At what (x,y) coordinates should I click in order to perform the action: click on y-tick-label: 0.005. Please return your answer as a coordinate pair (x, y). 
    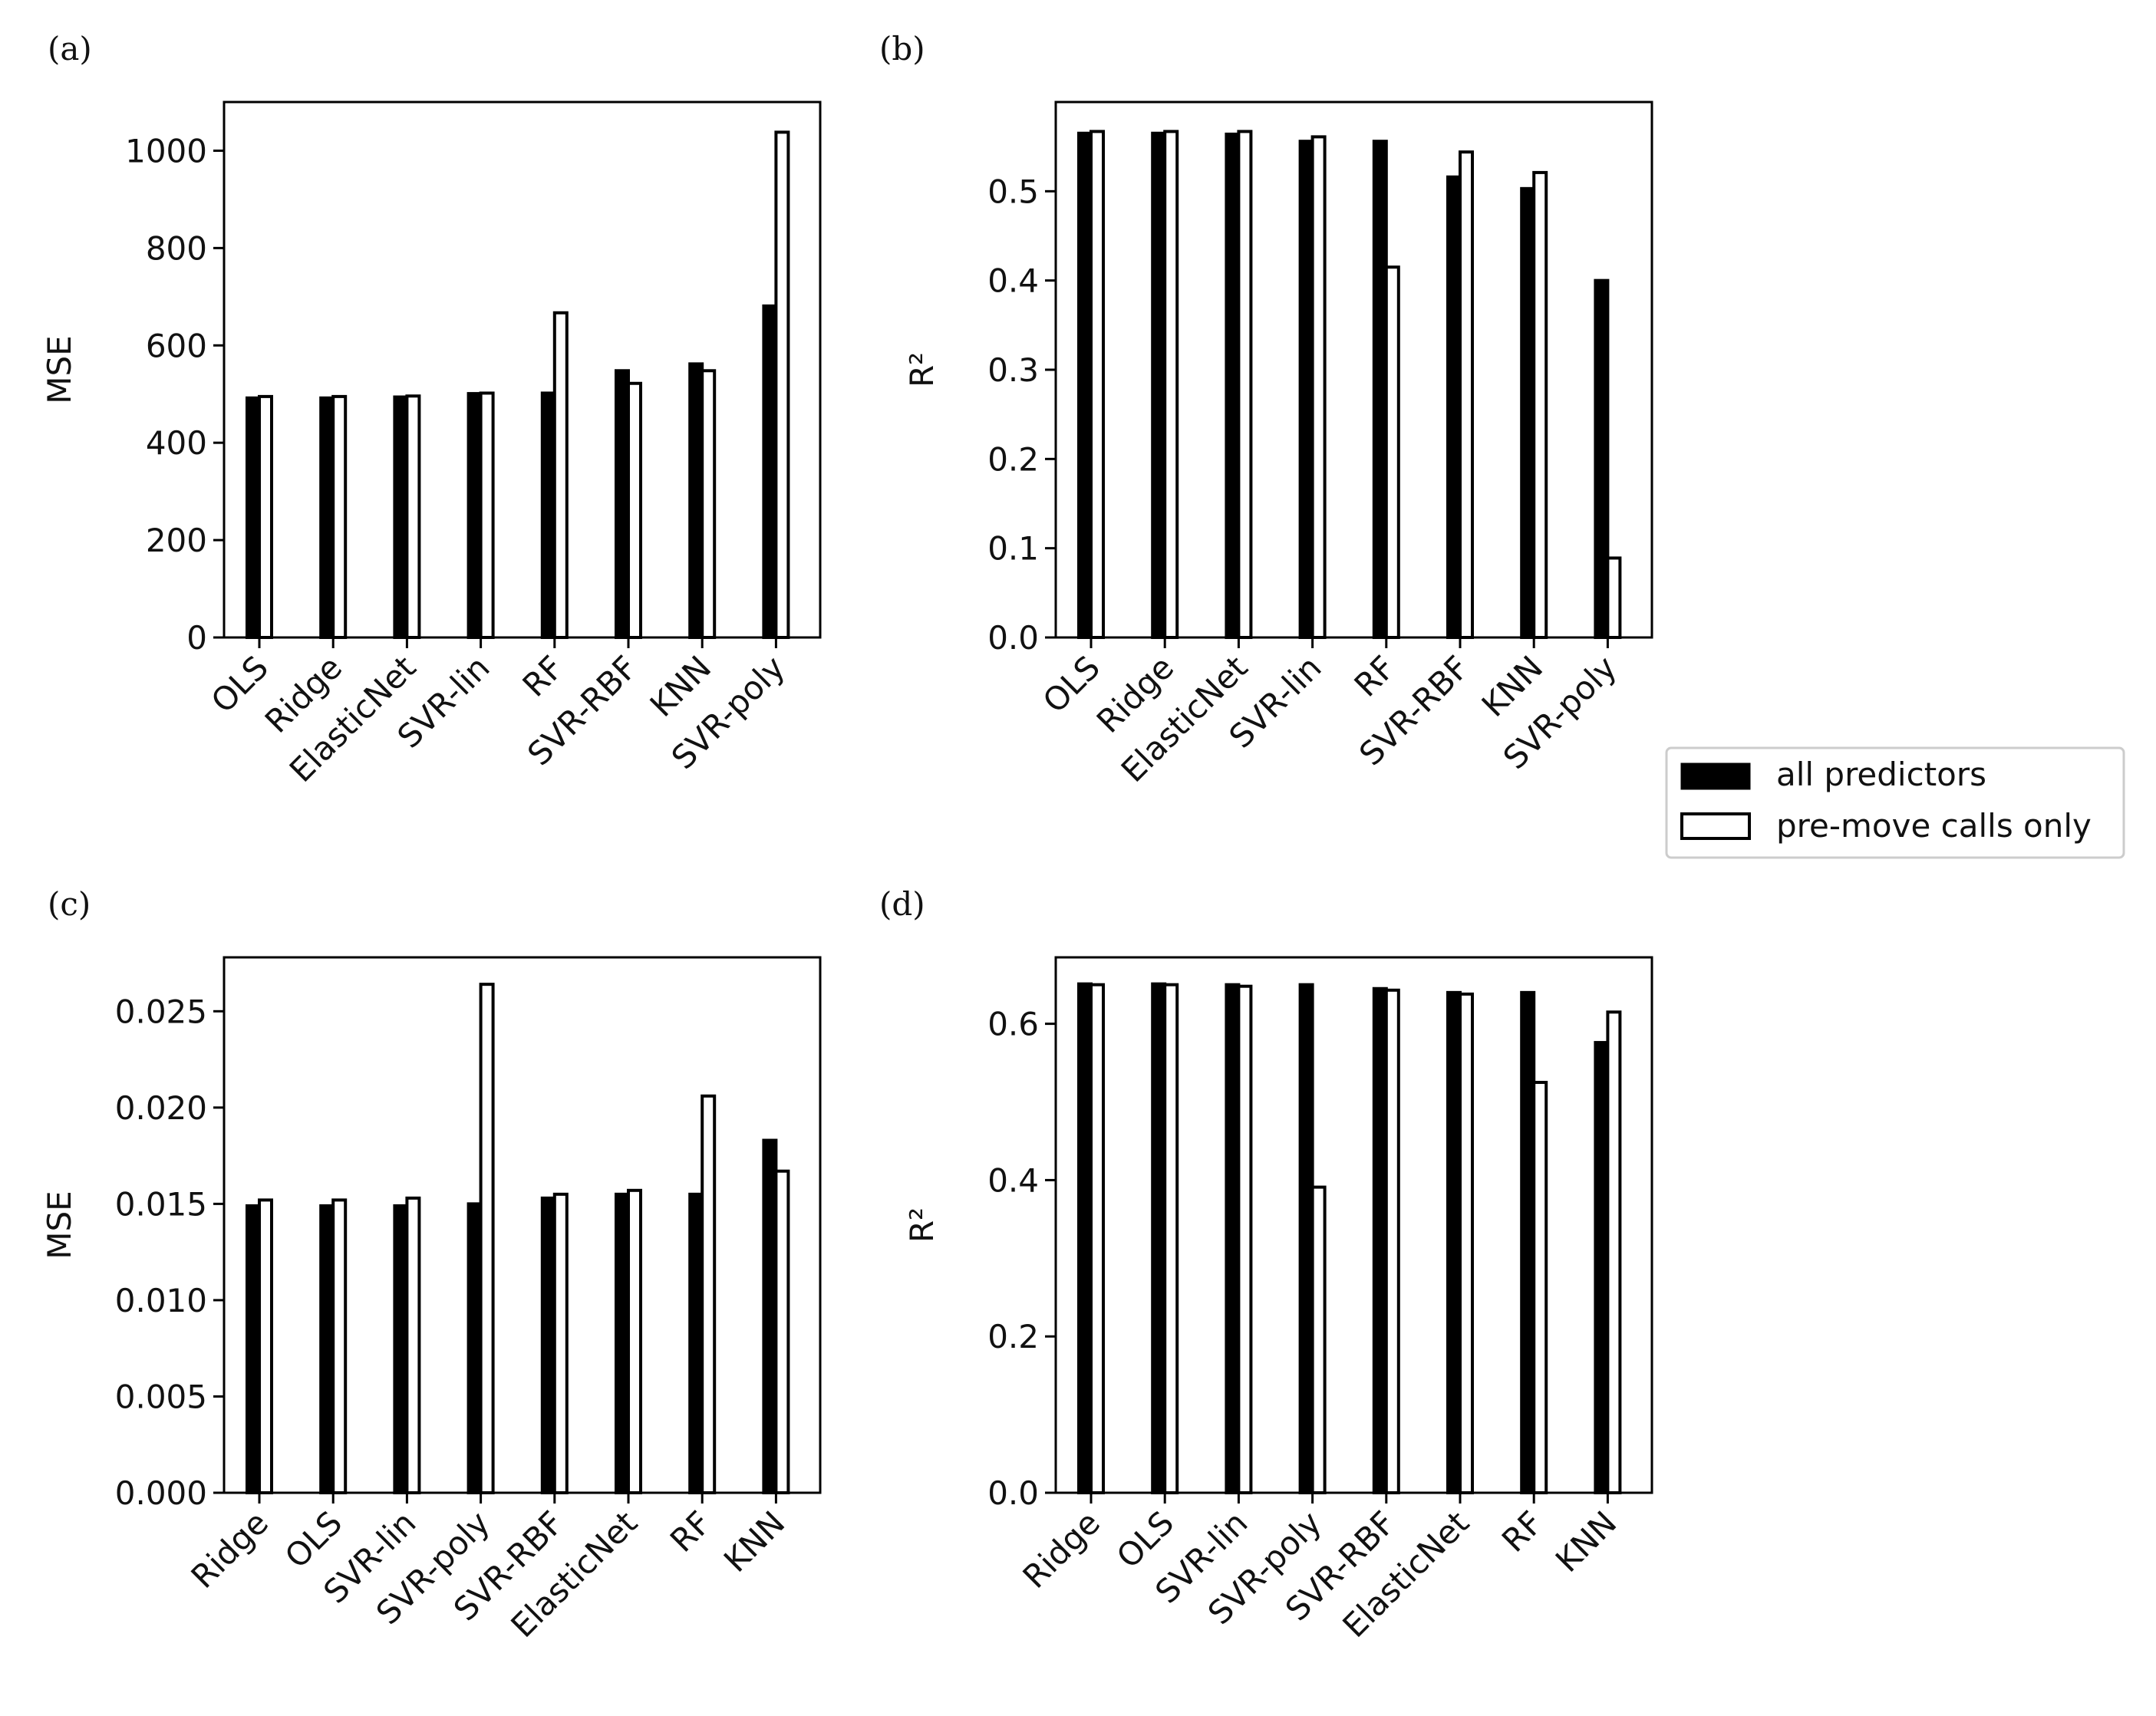
    Looking at the image, I should click on (161, 1397).